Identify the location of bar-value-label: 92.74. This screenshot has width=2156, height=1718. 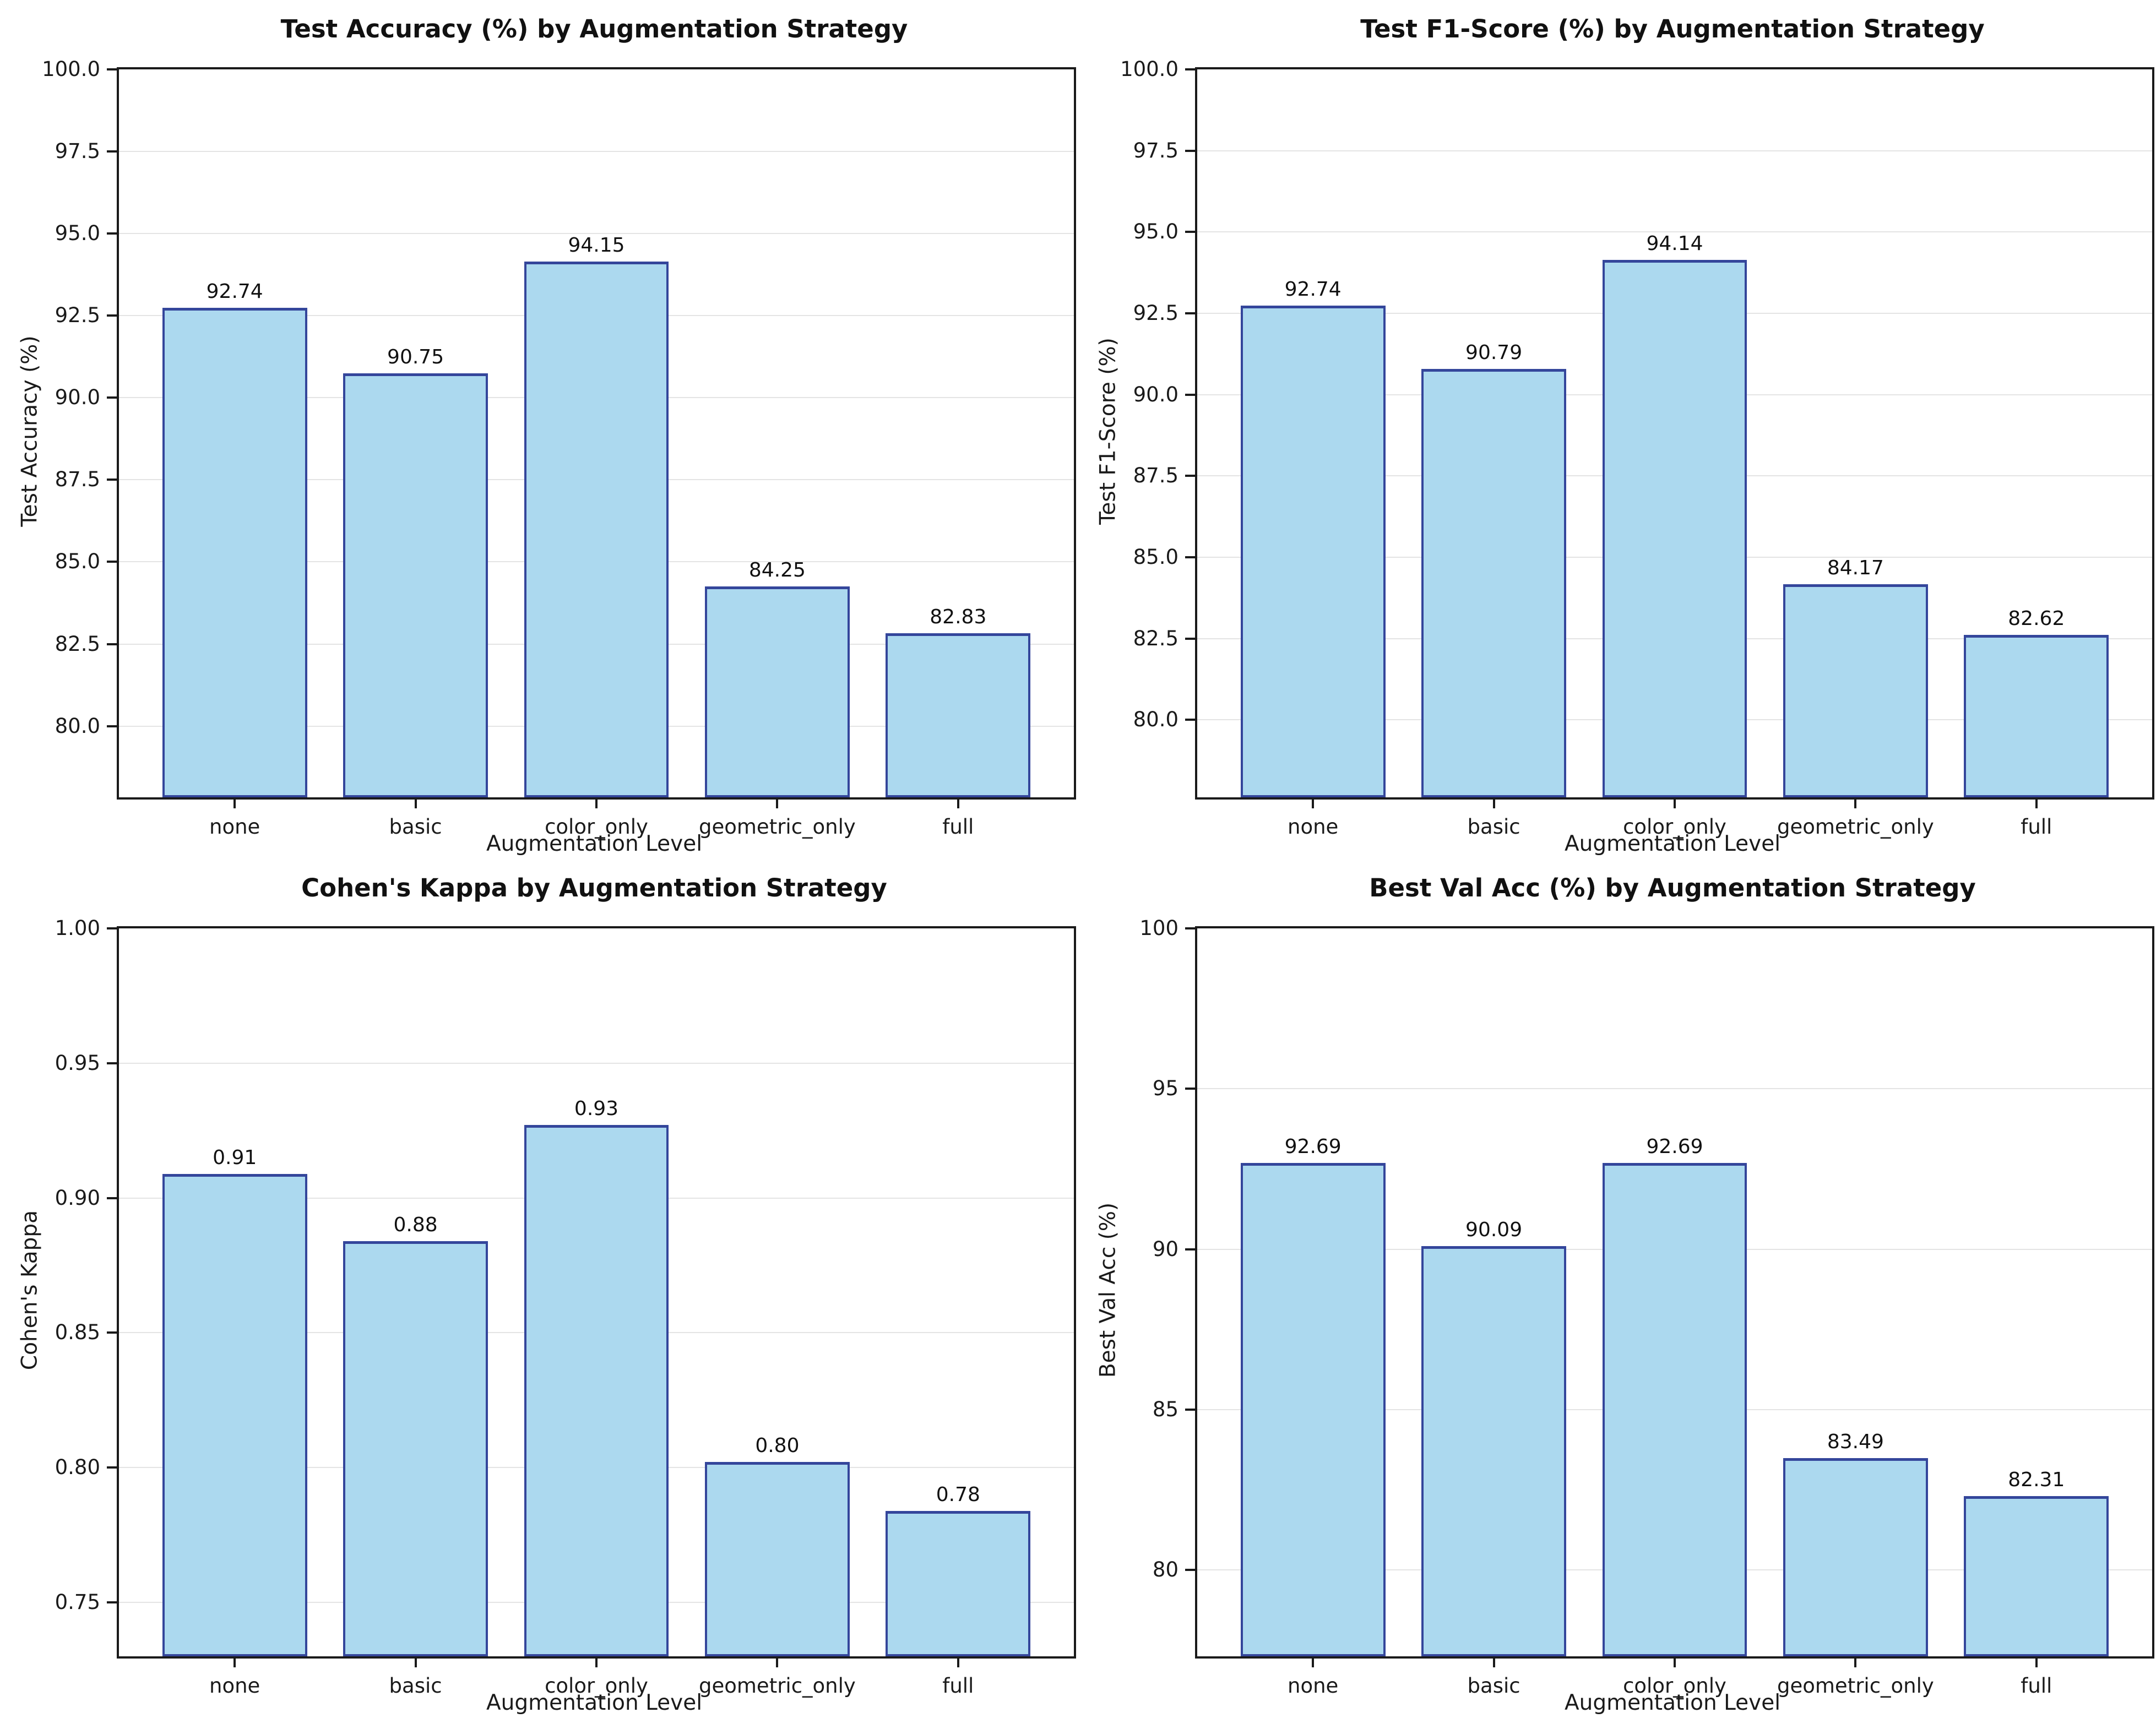
(1313, 289).